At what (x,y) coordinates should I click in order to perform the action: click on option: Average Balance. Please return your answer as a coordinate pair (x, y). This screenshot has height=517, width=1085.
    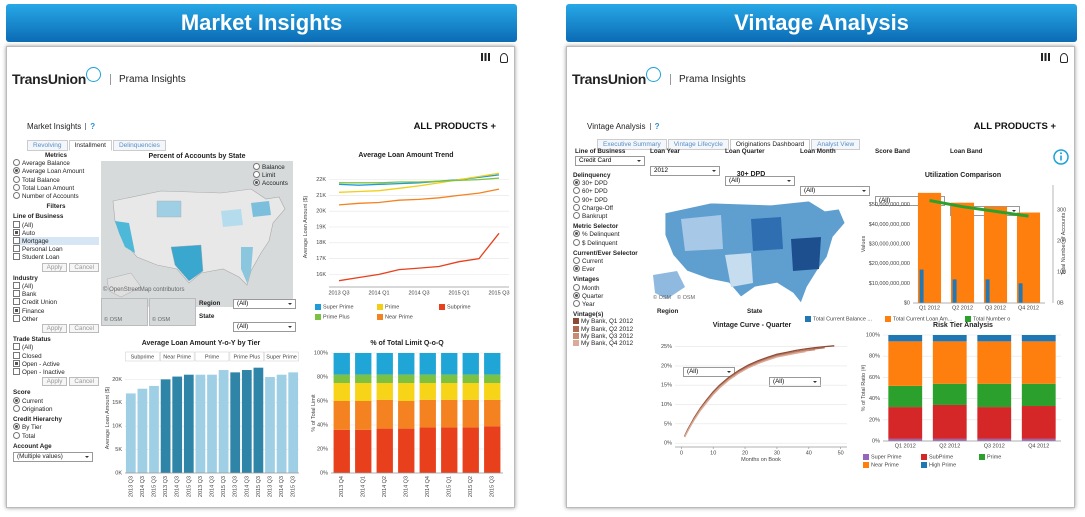
    Looking at the image, I should click on (56, 163).